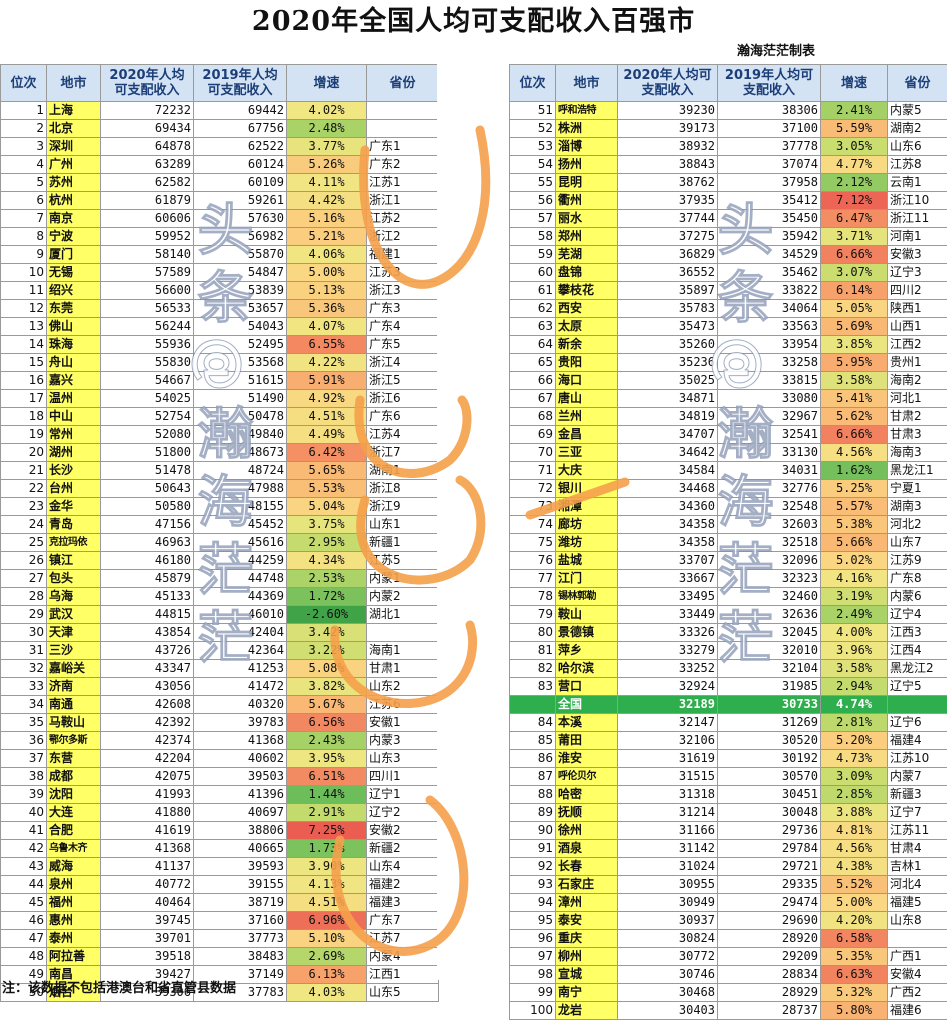 This screenshot has height=1020, width=947. I want to click on province-cell: 广西1, so click(917, 957).